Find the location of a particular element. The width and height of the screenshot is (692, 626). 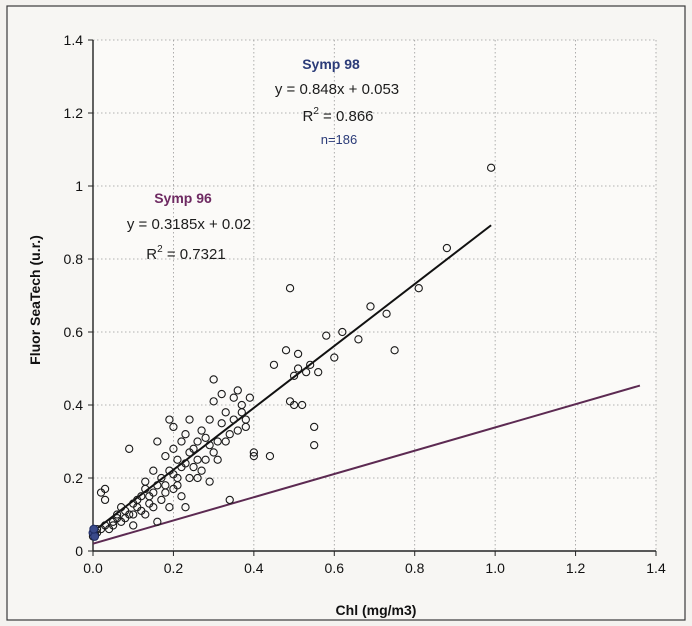

x-tick-label: 0.4 is located at coordinates (254, 568).